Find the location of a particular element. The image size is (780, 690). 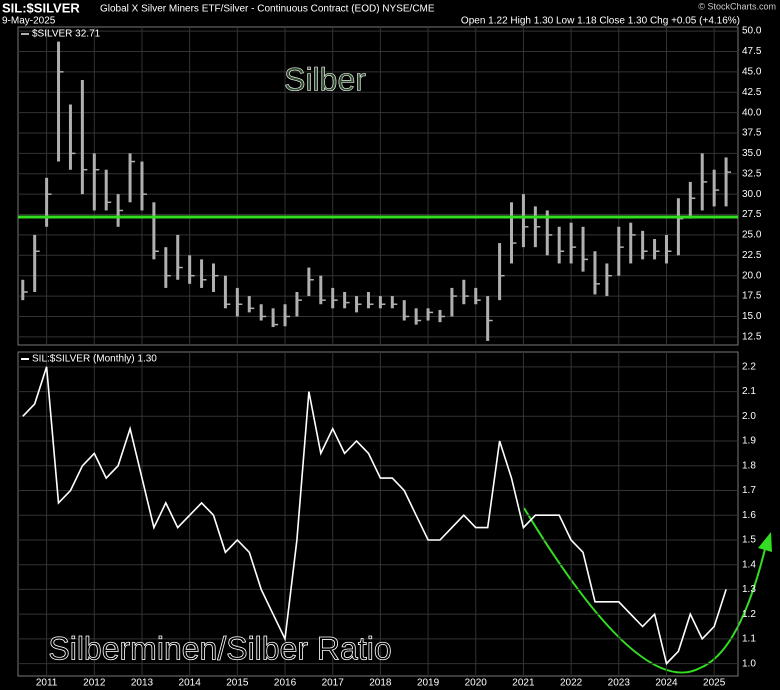

y-tick-label: 1.1 is located at coordinates (749, 639).